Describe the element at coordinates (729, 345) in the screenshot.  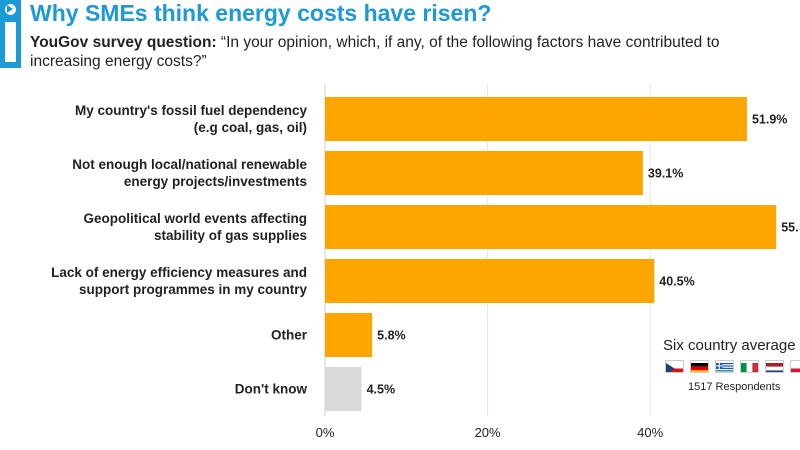
I see `legend-title: Six country average` at that location.